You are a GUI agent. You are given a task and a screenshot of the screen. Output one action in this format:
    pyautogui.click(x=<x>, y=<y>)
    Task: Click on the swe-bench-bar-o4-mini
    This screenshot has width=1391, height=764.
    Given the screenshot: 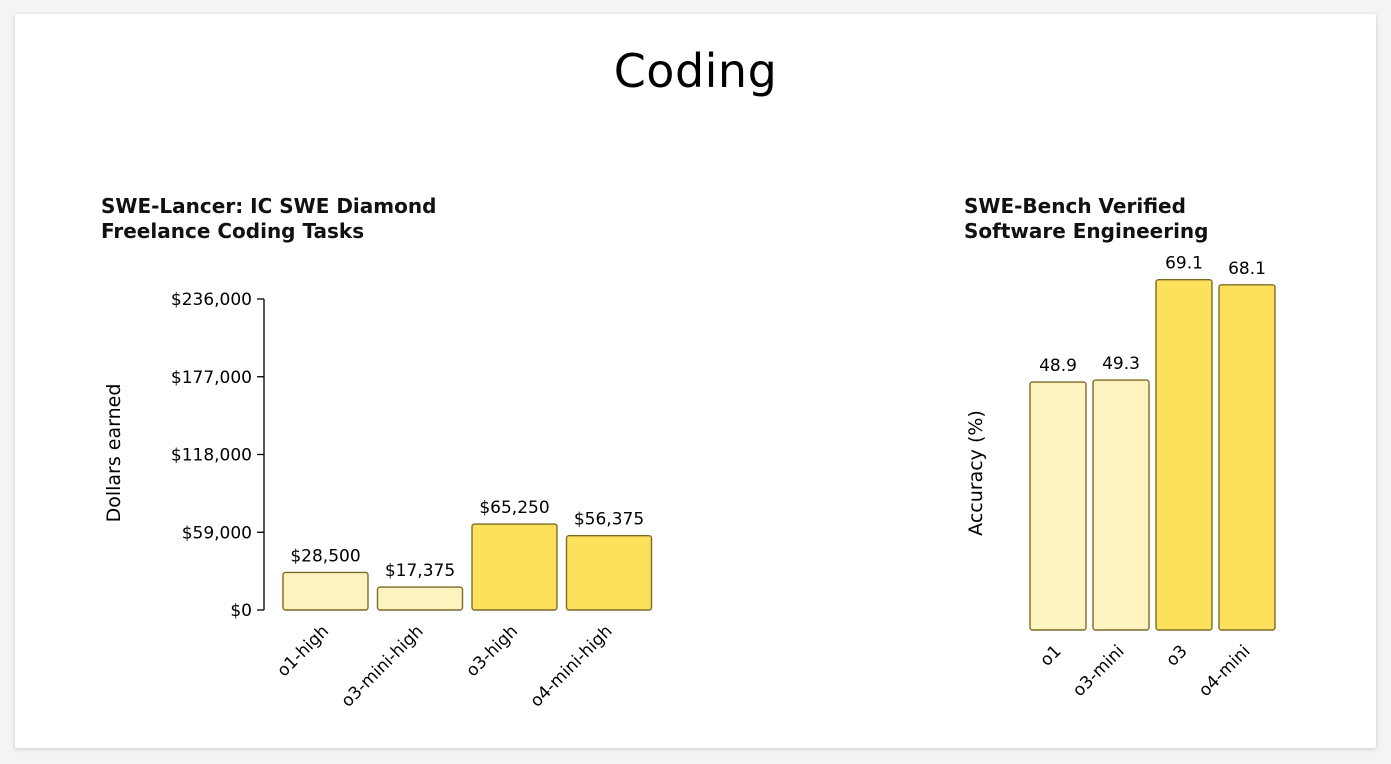 What is the action you would take?
    pyautogui.click(x=1247, y=457)
    